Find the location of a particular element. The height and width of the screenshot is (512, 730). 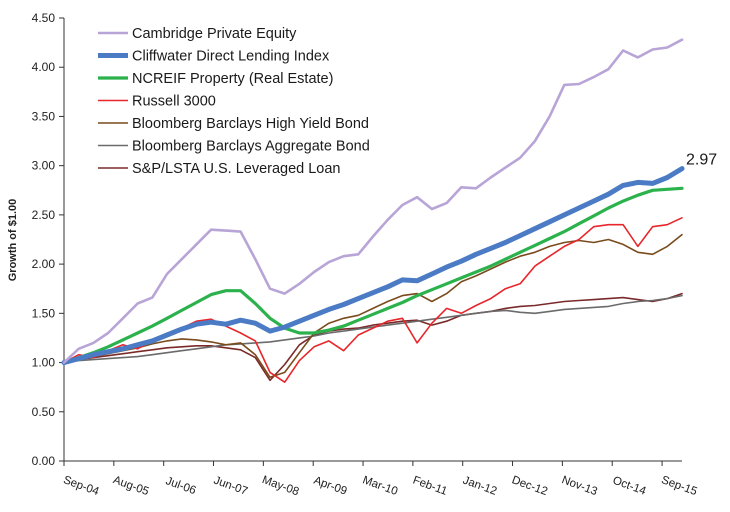

x-tick-label: Sep-04 is located at coordinates (82, 486).